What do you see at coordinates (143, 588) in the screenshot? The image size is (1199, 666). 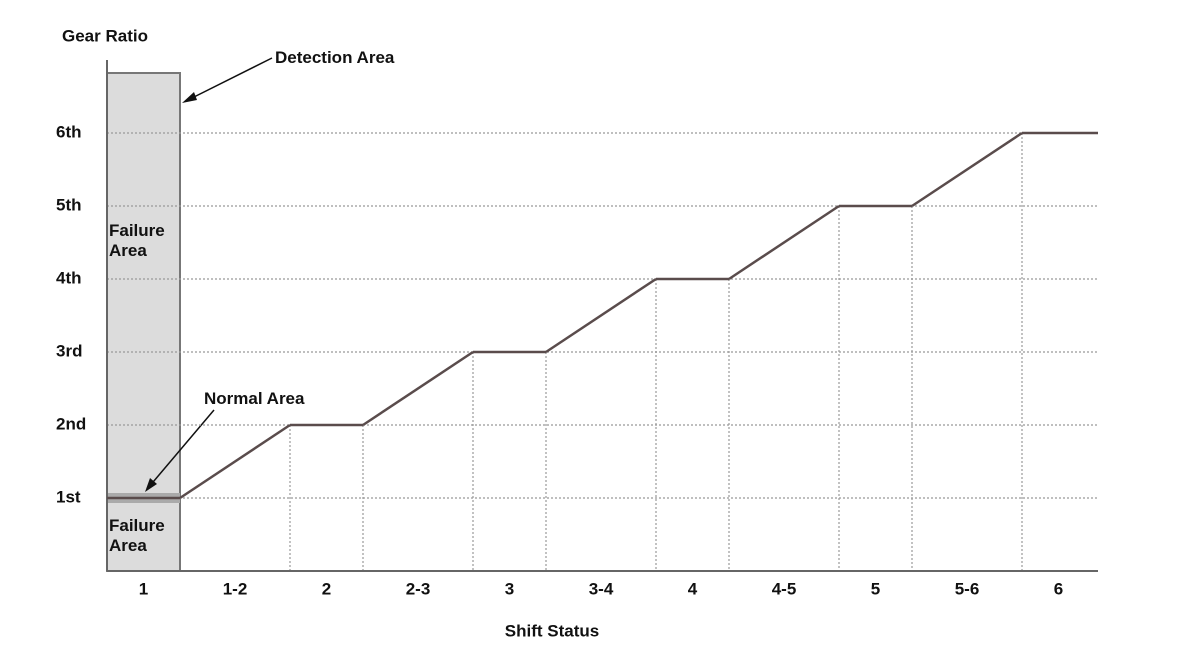 I see `x-tick-label: 1` at bounding box center [143, 588].